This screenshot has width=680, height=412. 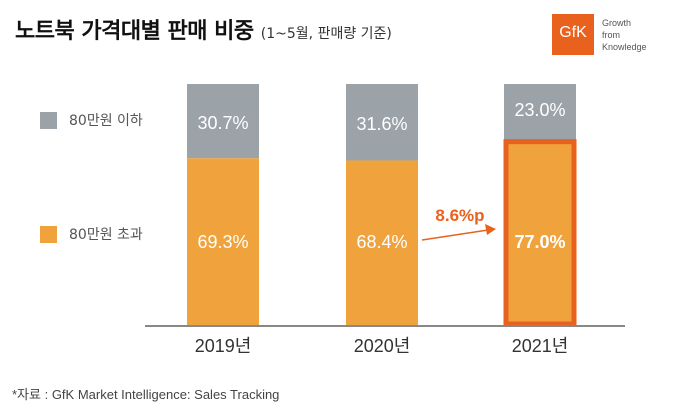 What do you see at coordinates (382, 346) in the screenshot?
I see `x-tick-label: 2020년` at bounding box center [382, 346].